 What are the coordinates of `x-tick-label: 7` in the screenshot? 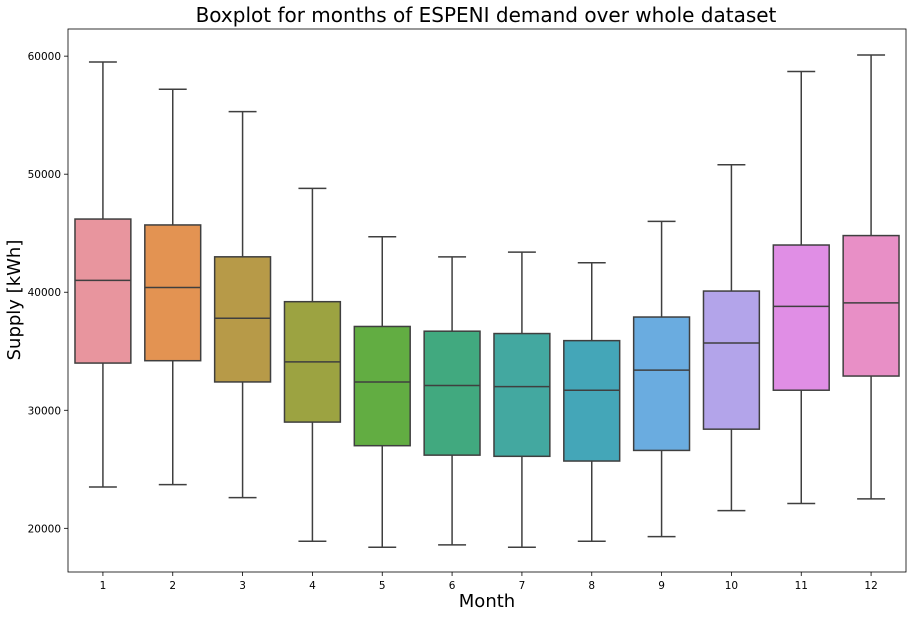 It's located at (522, 586).